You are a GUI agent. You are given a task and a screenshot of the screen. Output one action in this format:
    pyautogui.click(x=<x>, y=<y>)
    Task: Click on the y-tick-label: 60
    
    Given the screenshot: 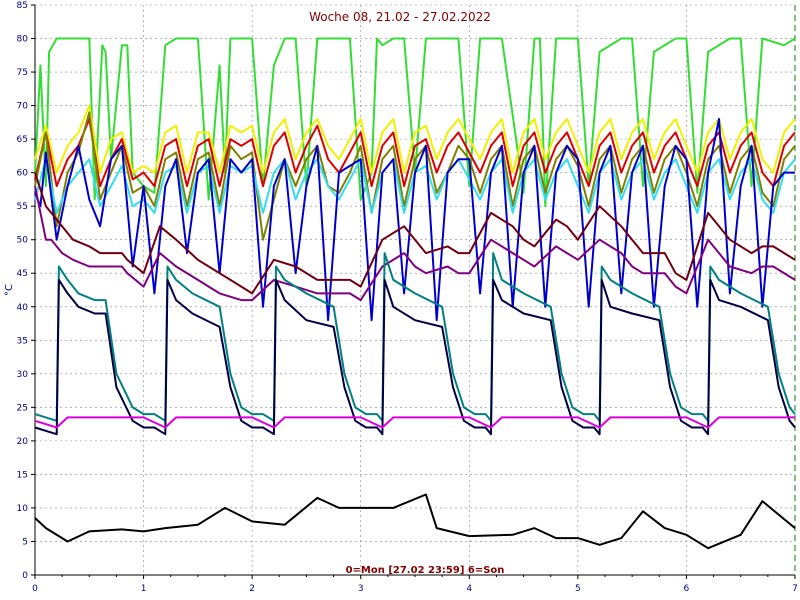 What is the action you would take?
    pyautogui.click(x=23, y=174)
    